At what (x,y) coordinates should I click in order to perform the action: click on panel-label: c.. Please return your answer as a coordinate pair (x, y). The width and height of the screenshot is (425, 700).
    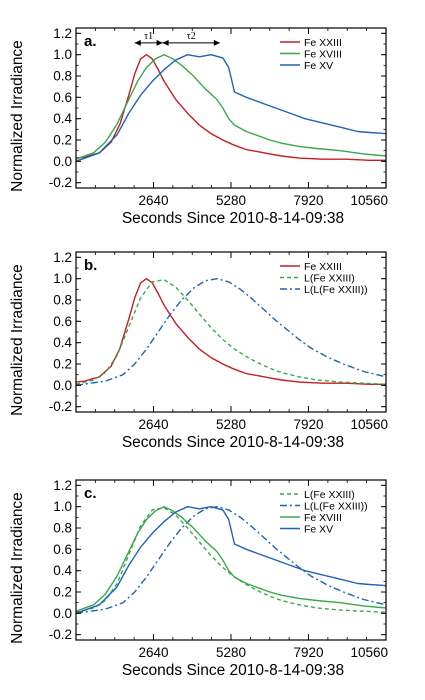
    Looking at the image, I should click on (90, 493).